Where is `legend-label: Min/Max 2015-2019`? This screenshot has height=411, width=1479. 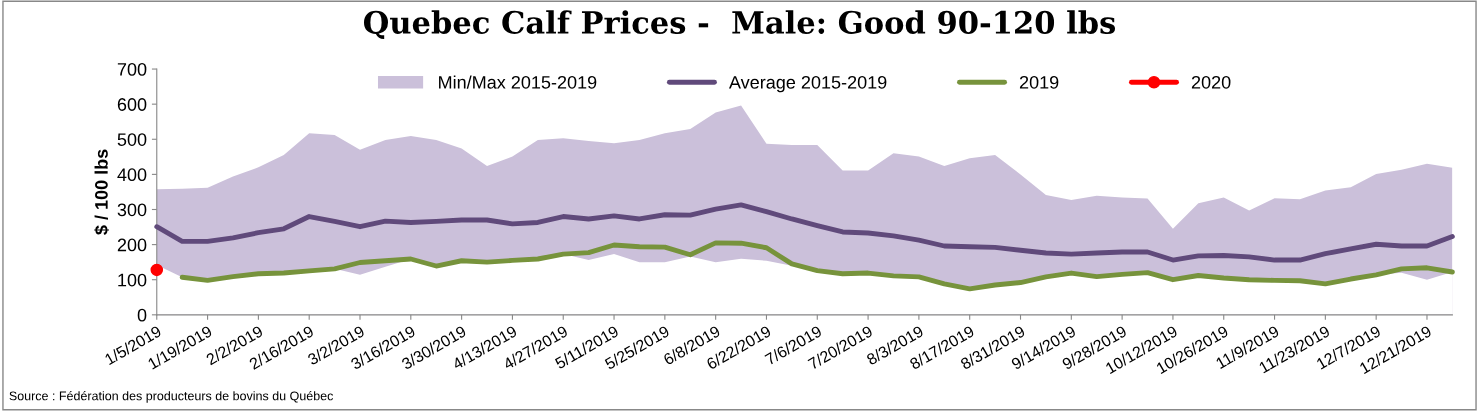 legend-label: Min/Max 2015-2019 is located at coordinates (518, 82).